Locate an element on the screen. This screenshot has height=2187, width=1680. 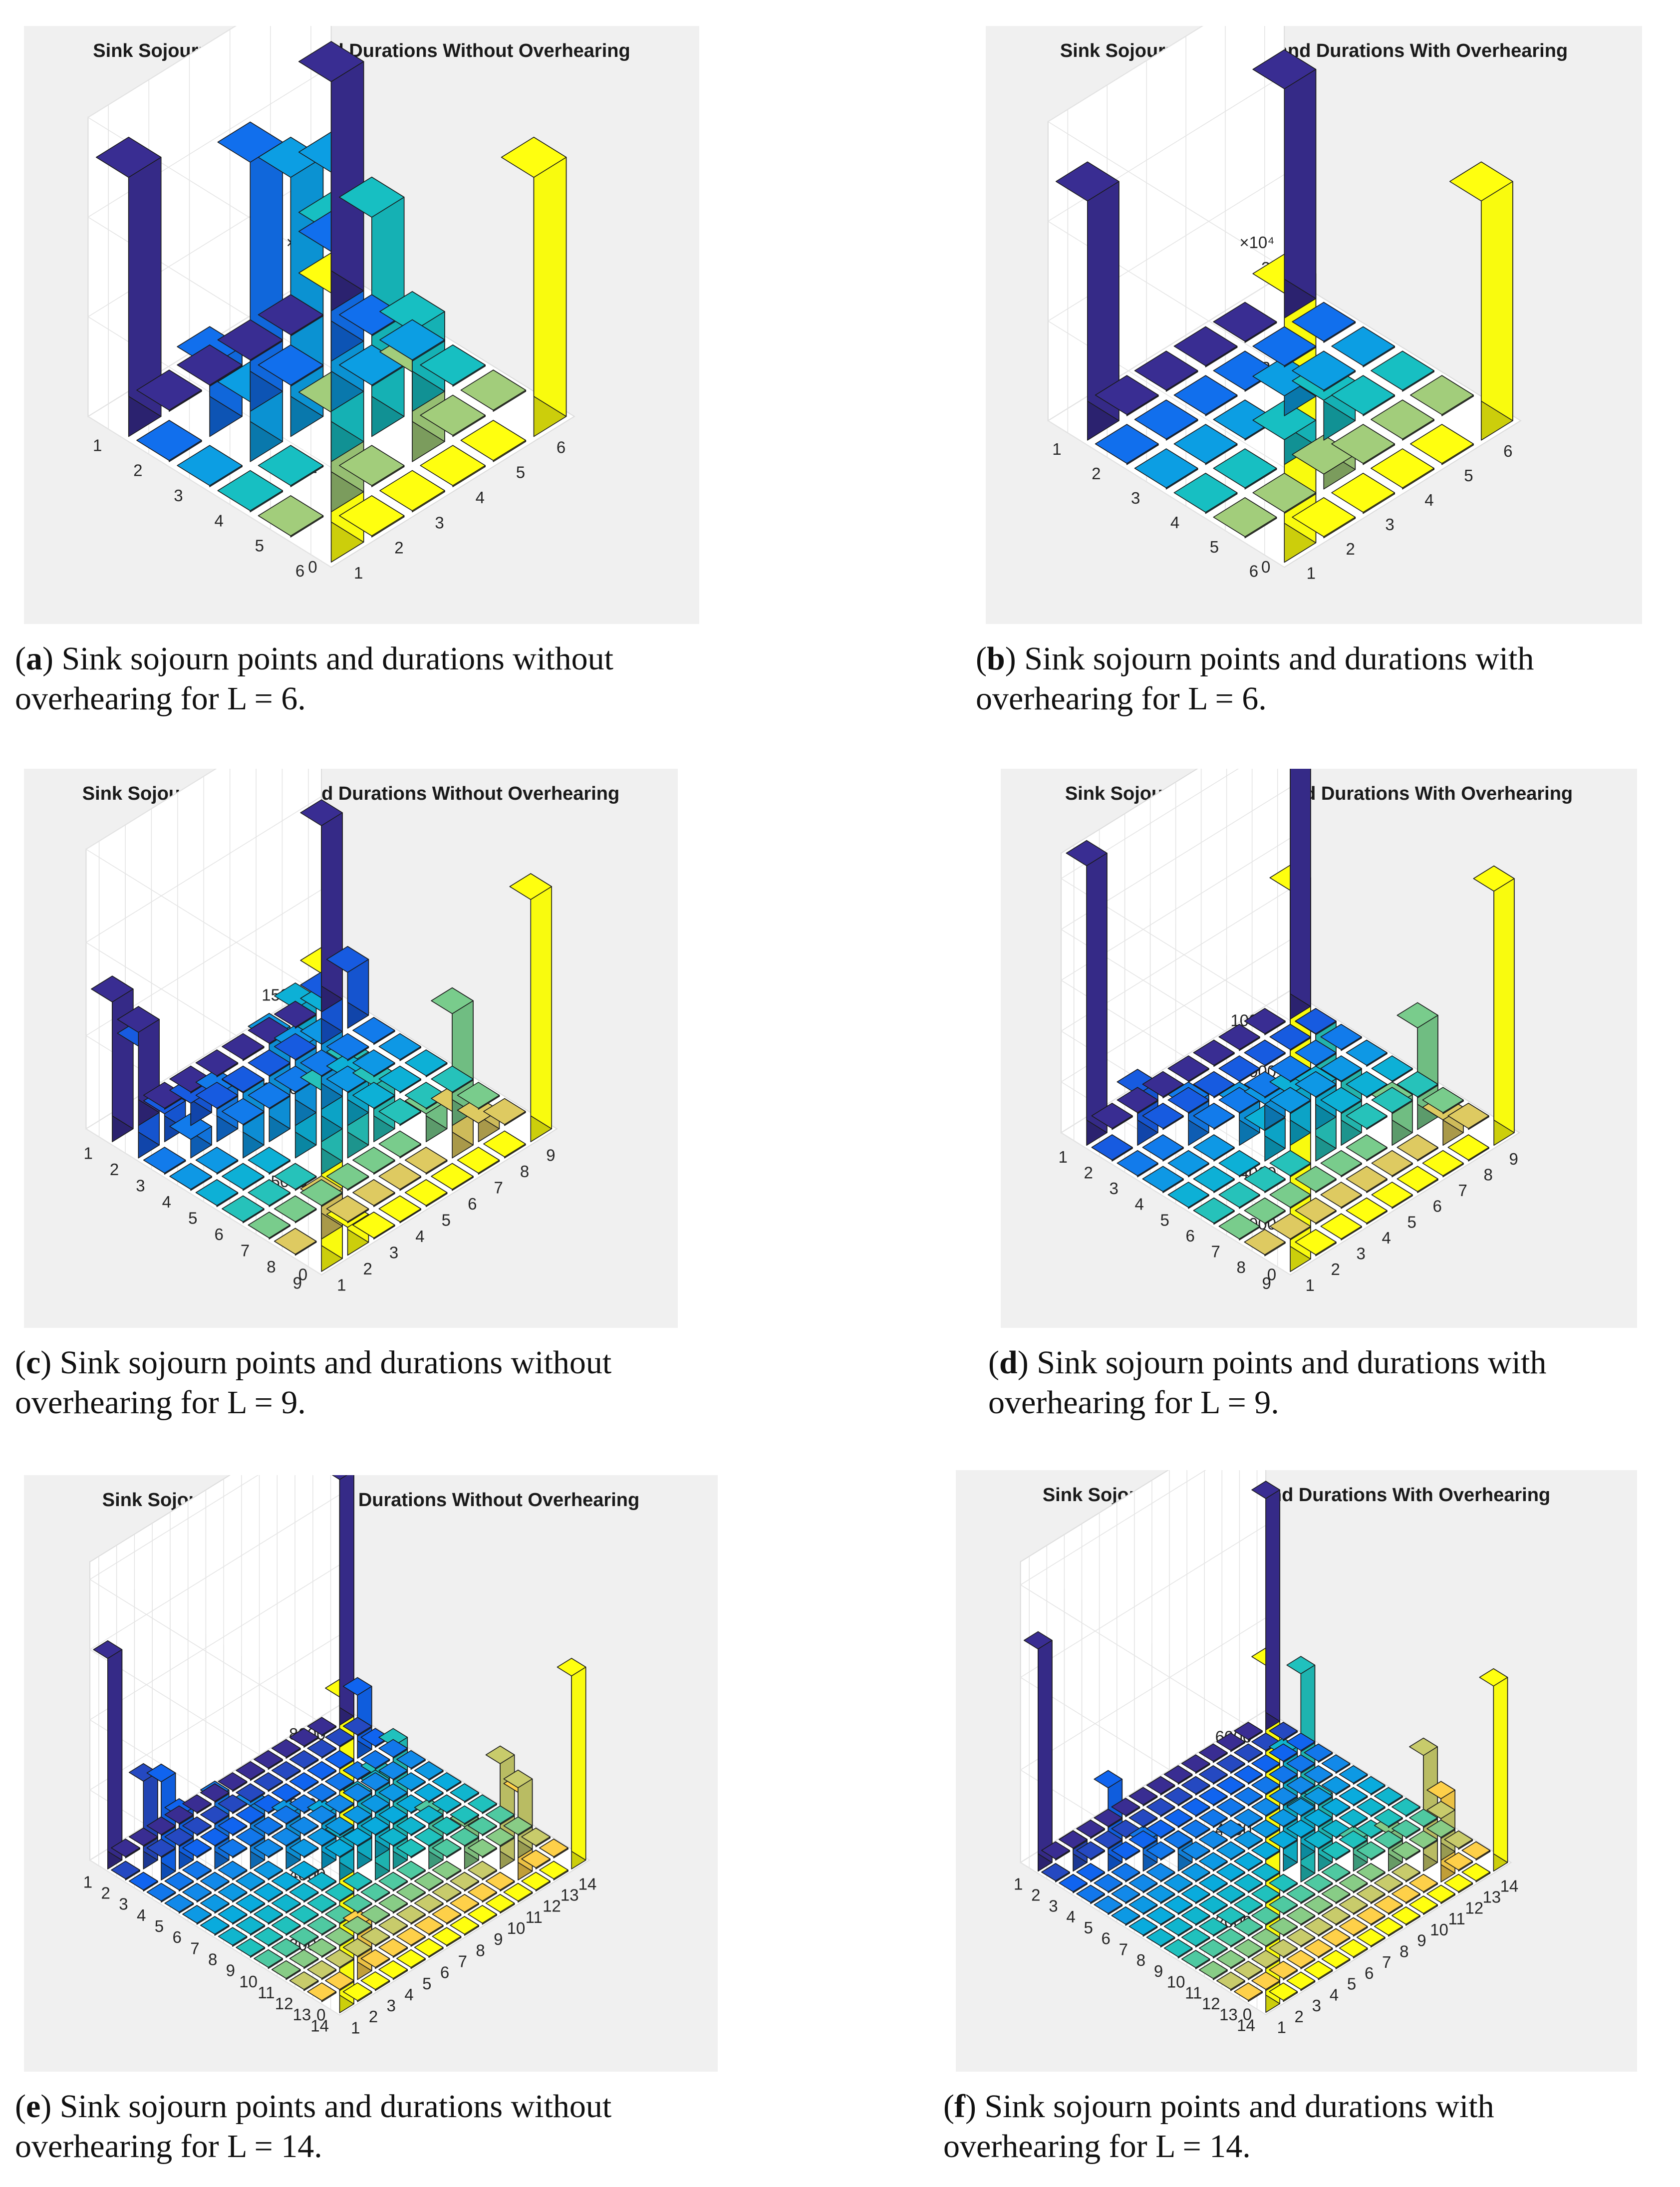
z-tick-label: 0 is located at coordinates (1247, 2014).